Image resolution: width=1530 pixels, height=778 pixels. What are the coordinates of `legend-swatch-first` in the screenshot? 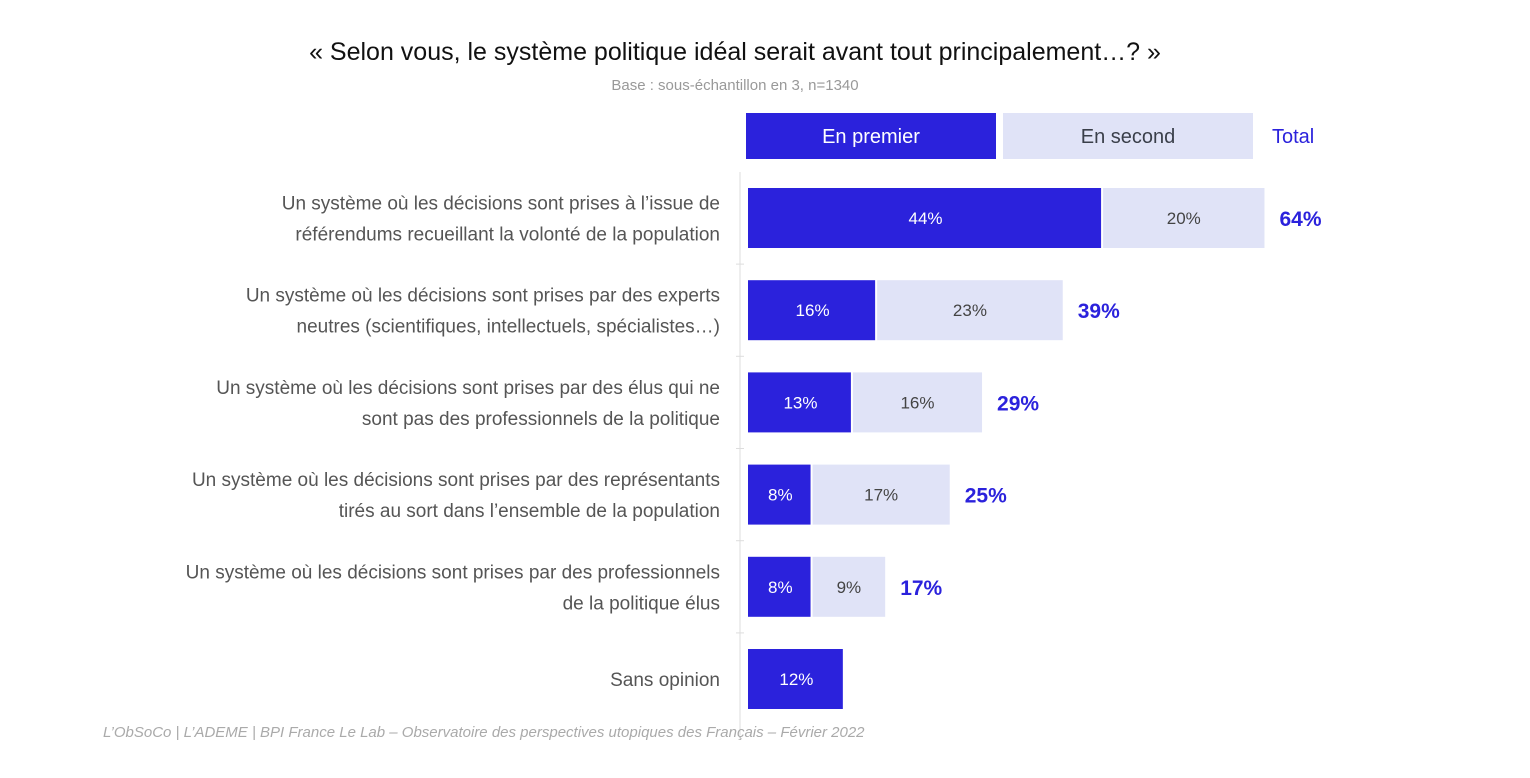 It's located at (871, 136).